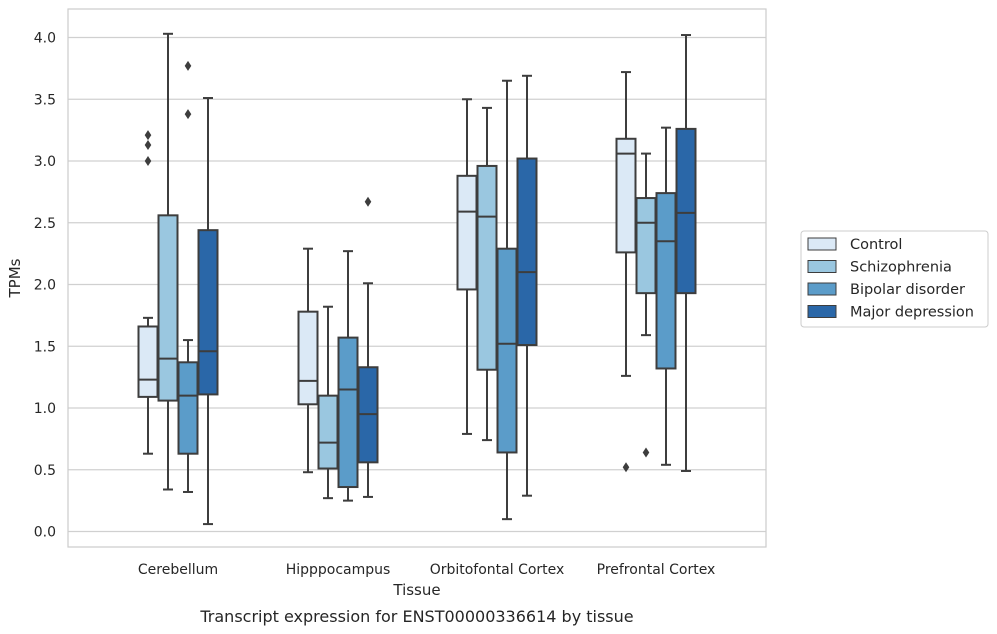 This screenshot has width=997, height=634. Describe the element at coordinates (656, 570) in the screenshot. I see `x-tick-label: Prefrontal Cortex` at that location.